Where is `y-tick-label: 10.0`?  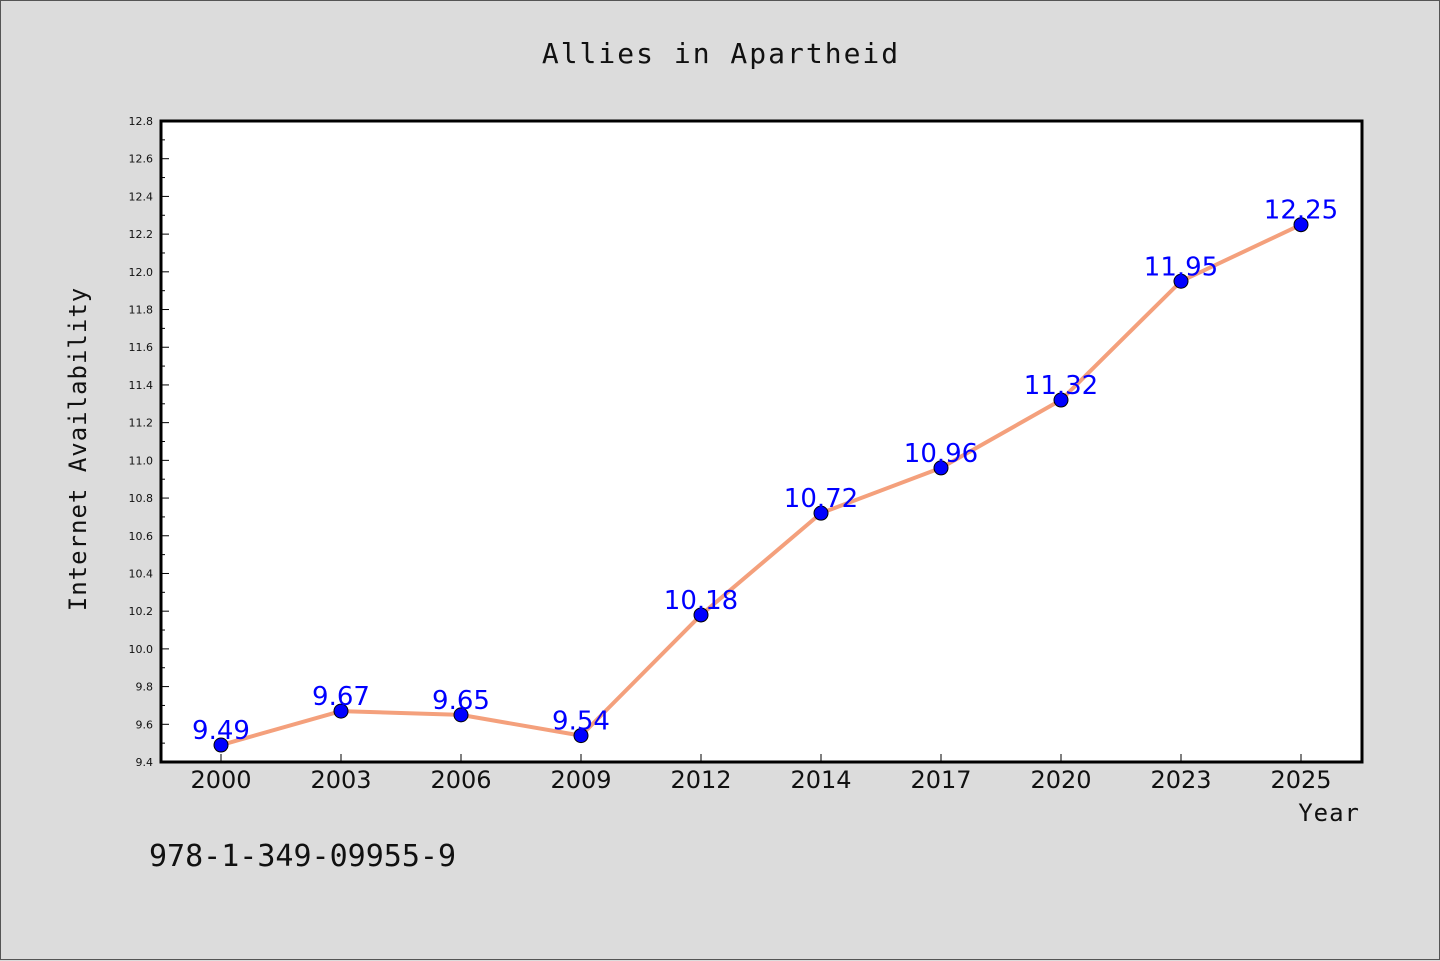 y-tick-label: 10.0 is located at coordinates (141, 649).